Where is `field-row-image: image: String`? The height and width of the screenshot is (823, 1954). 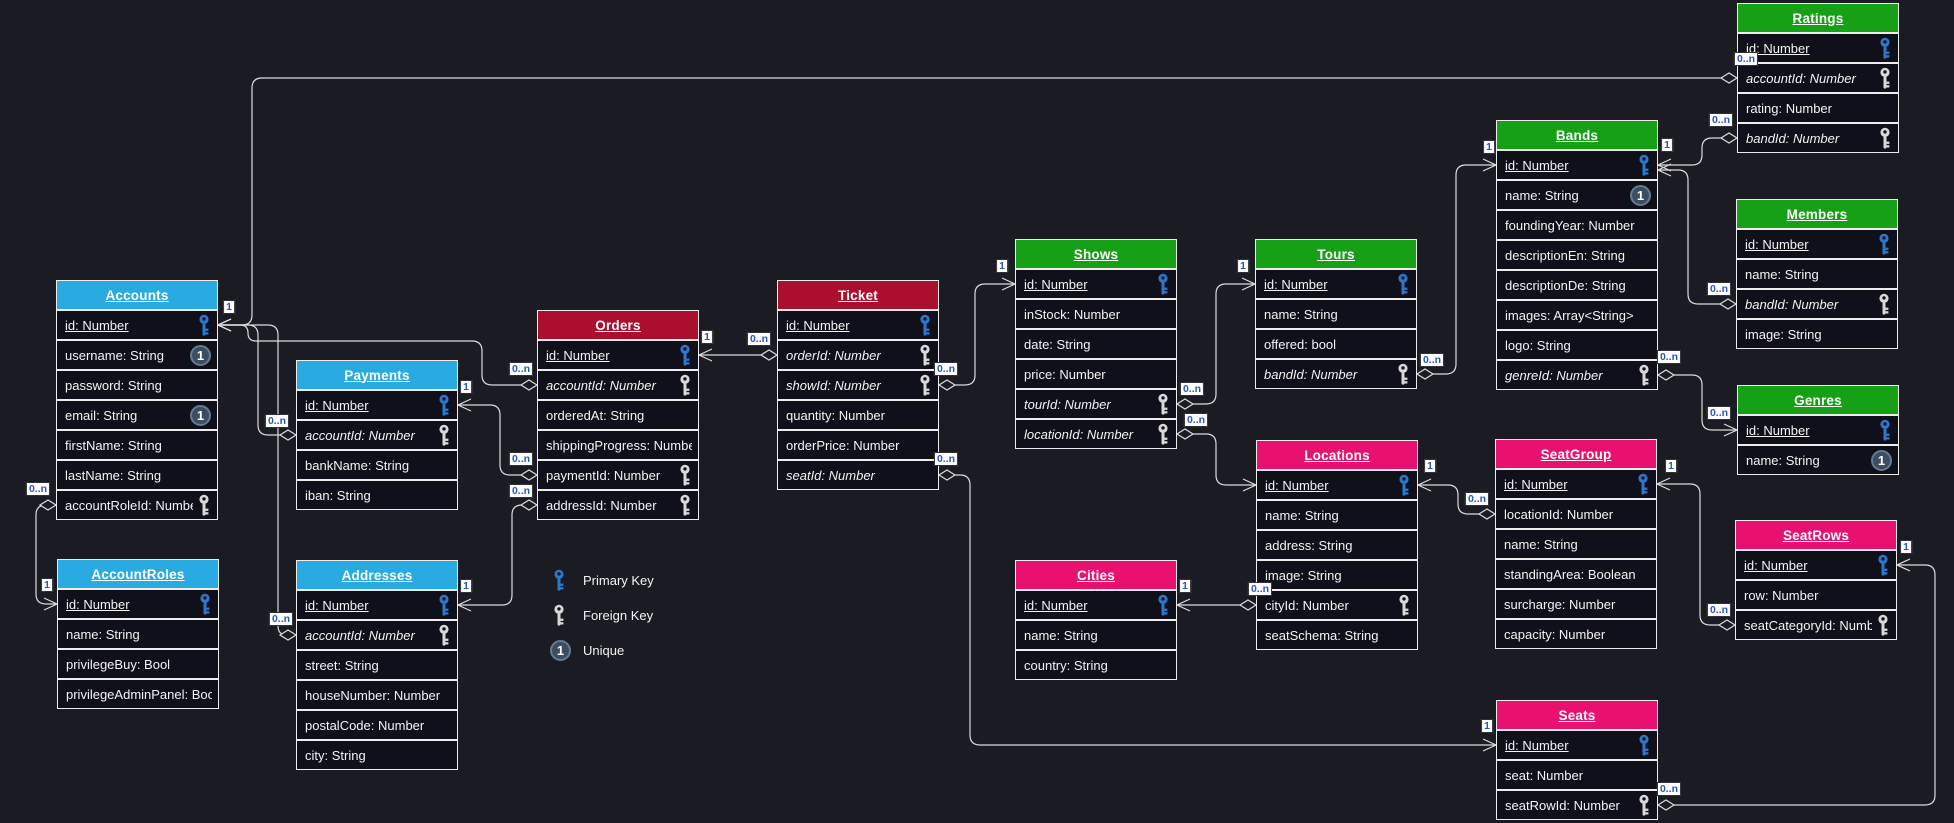 field-row-image: image: String is located at coordinates (1817, 334).